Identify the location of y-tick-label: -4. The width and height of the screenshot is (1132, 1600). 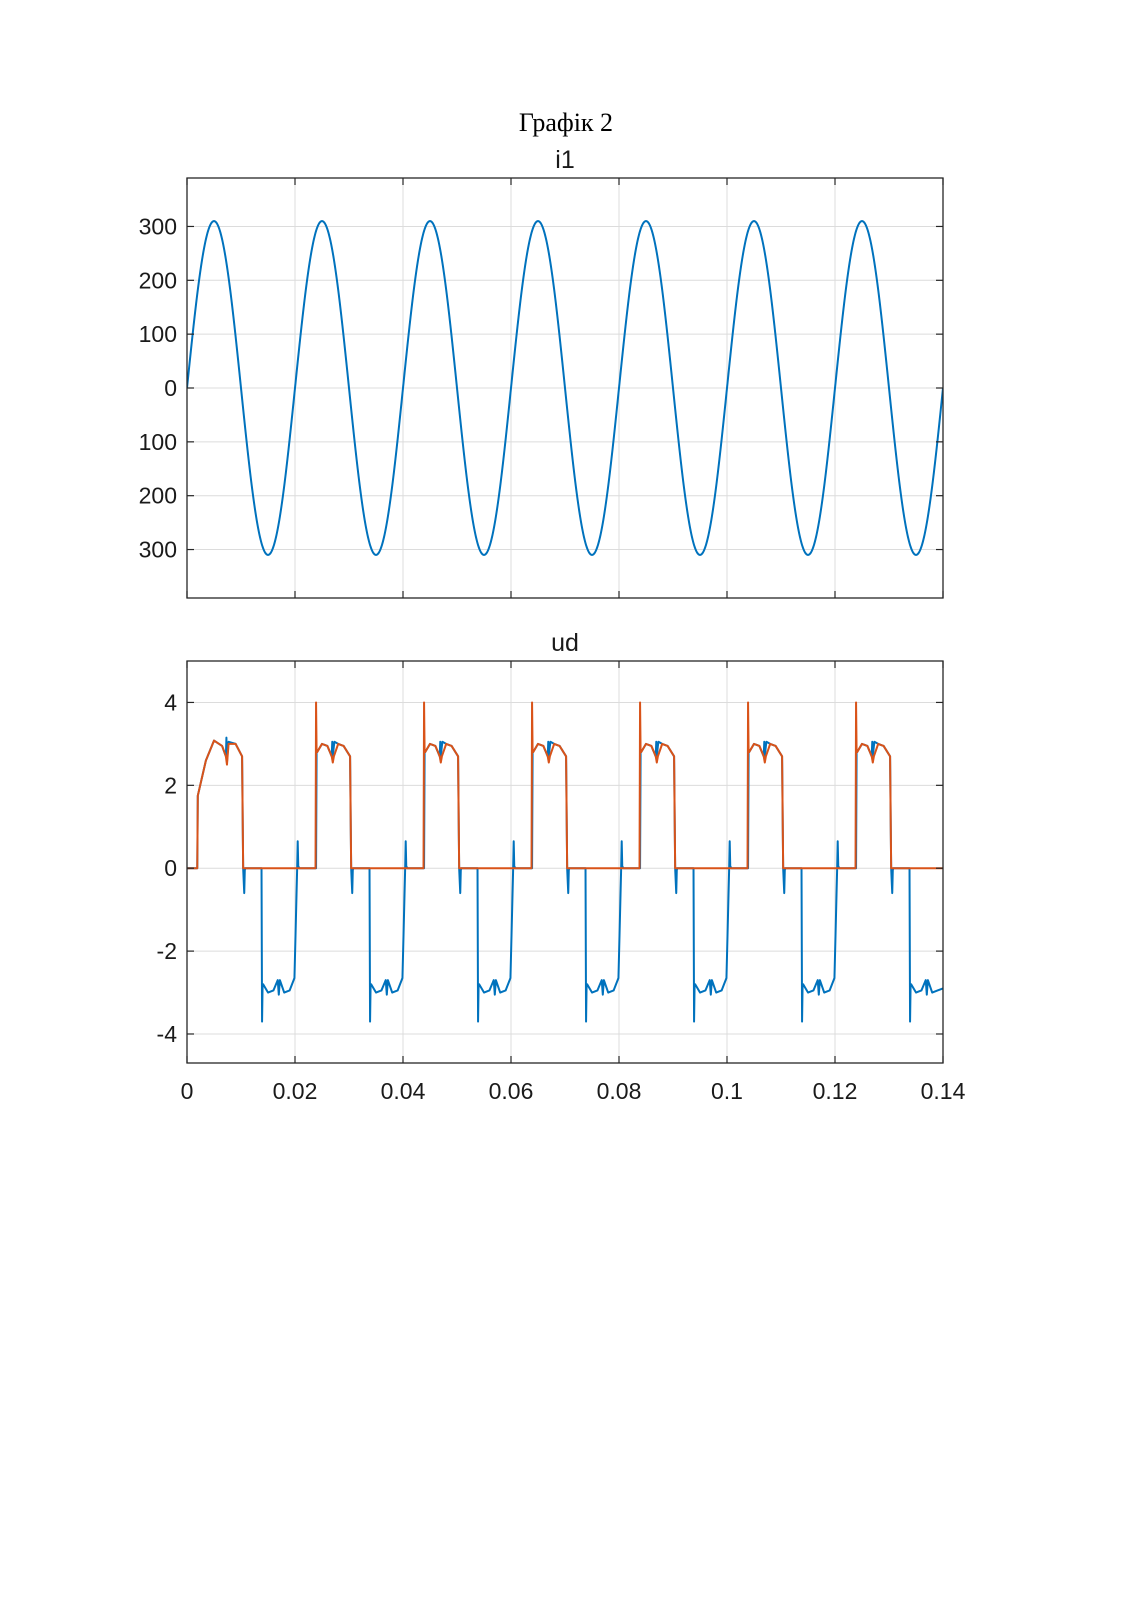
(167, 1034).